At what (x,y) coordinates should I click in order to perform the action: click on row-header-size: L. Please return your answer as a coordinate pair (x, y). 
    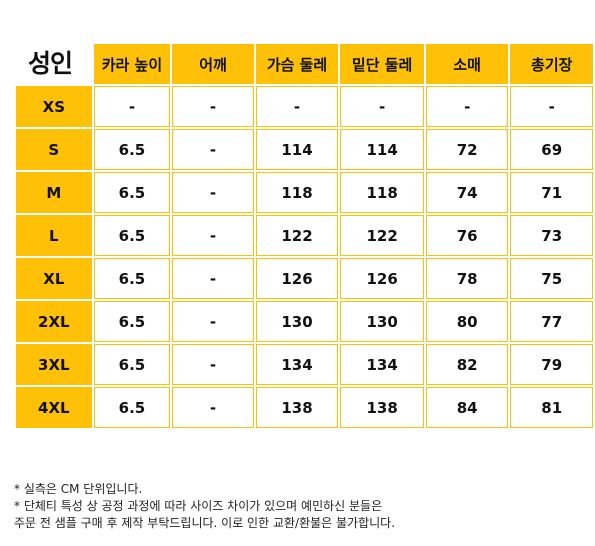
    Looking at the image, I should click on (54, 235).